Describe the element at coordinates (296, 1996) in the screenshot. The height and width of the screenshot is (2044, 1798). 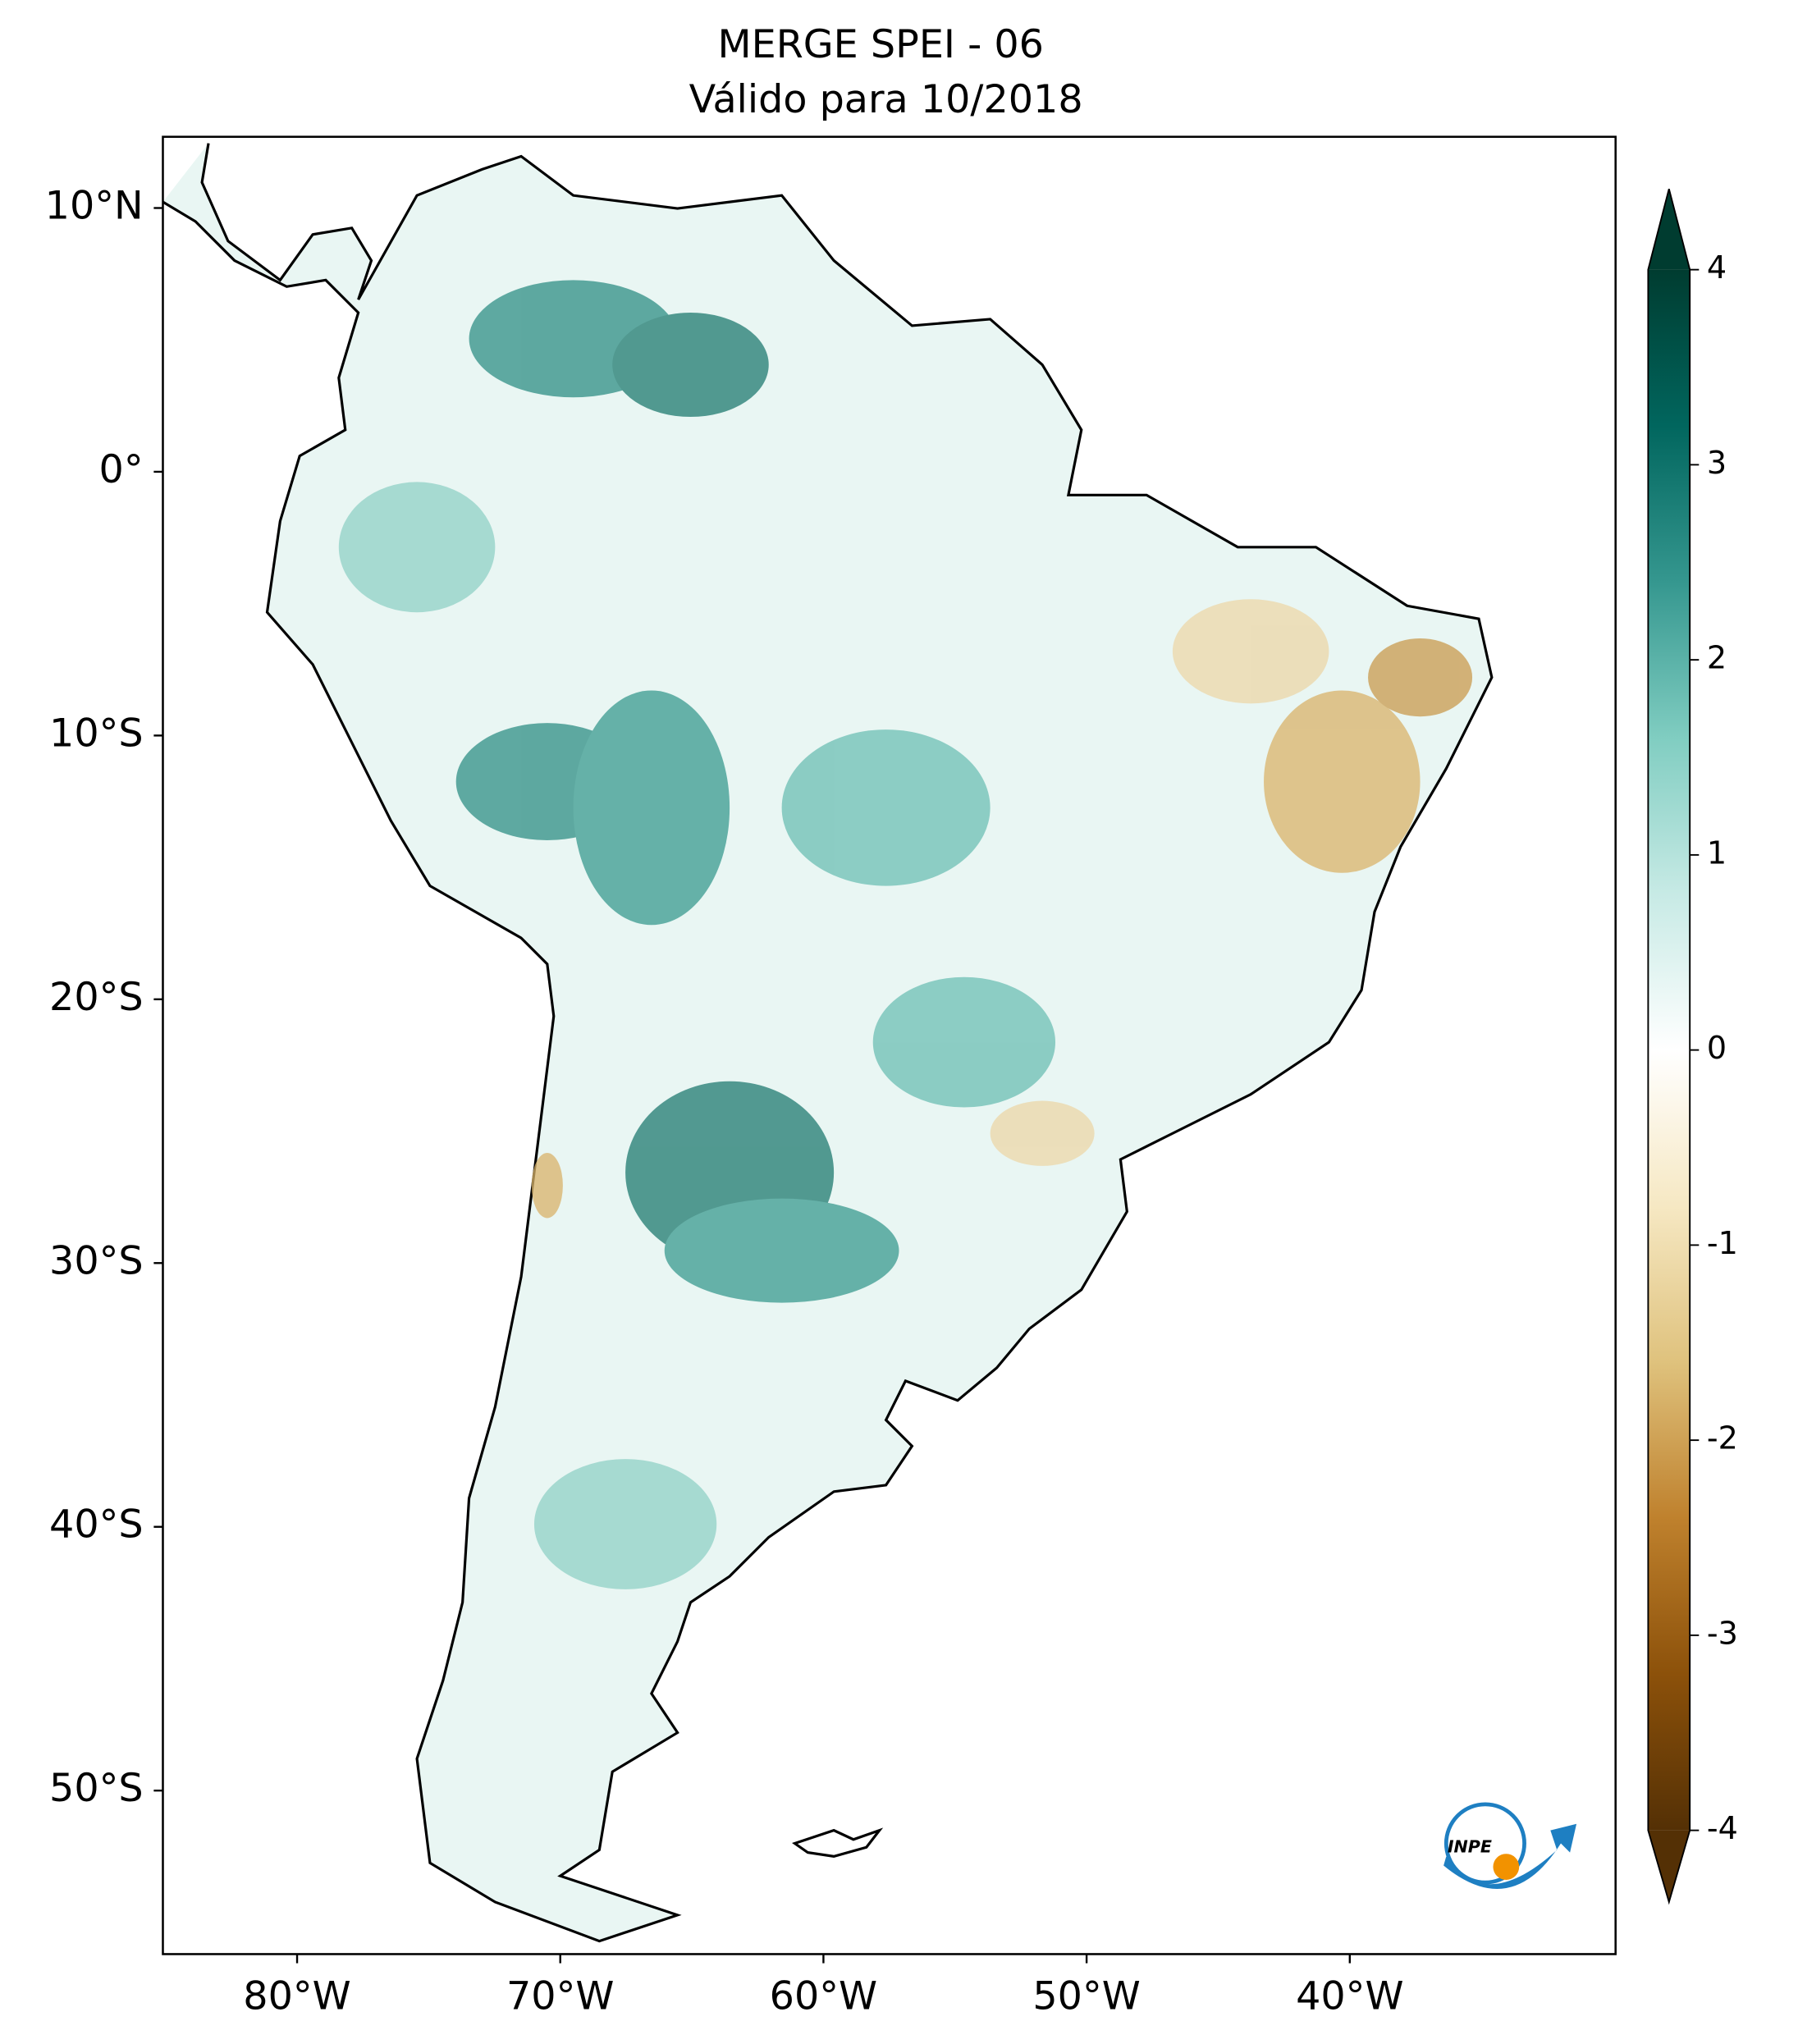
I see `x-tick-label: 80°W` at that location.